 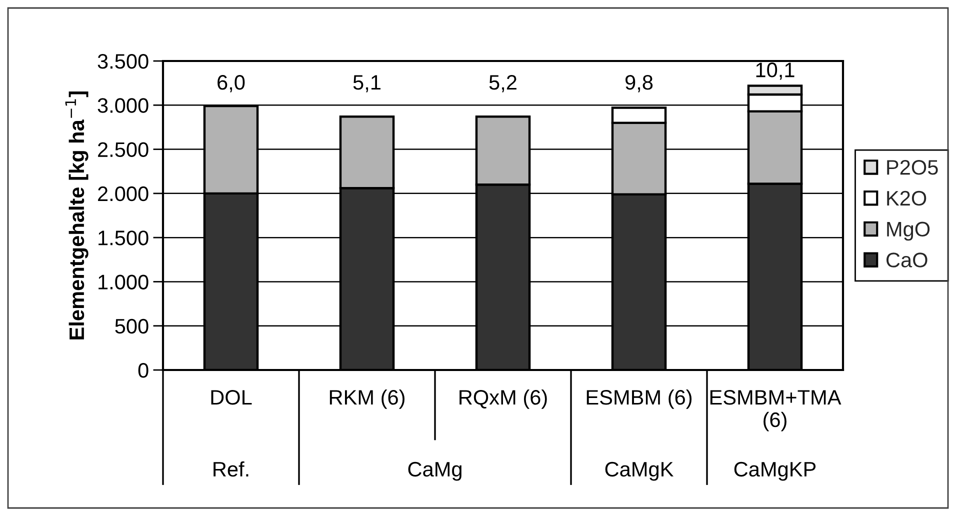 What do you see at coordinates (435, 471) in the screenshot?
I see `text: CaMg` at bounding box center [435, 471].